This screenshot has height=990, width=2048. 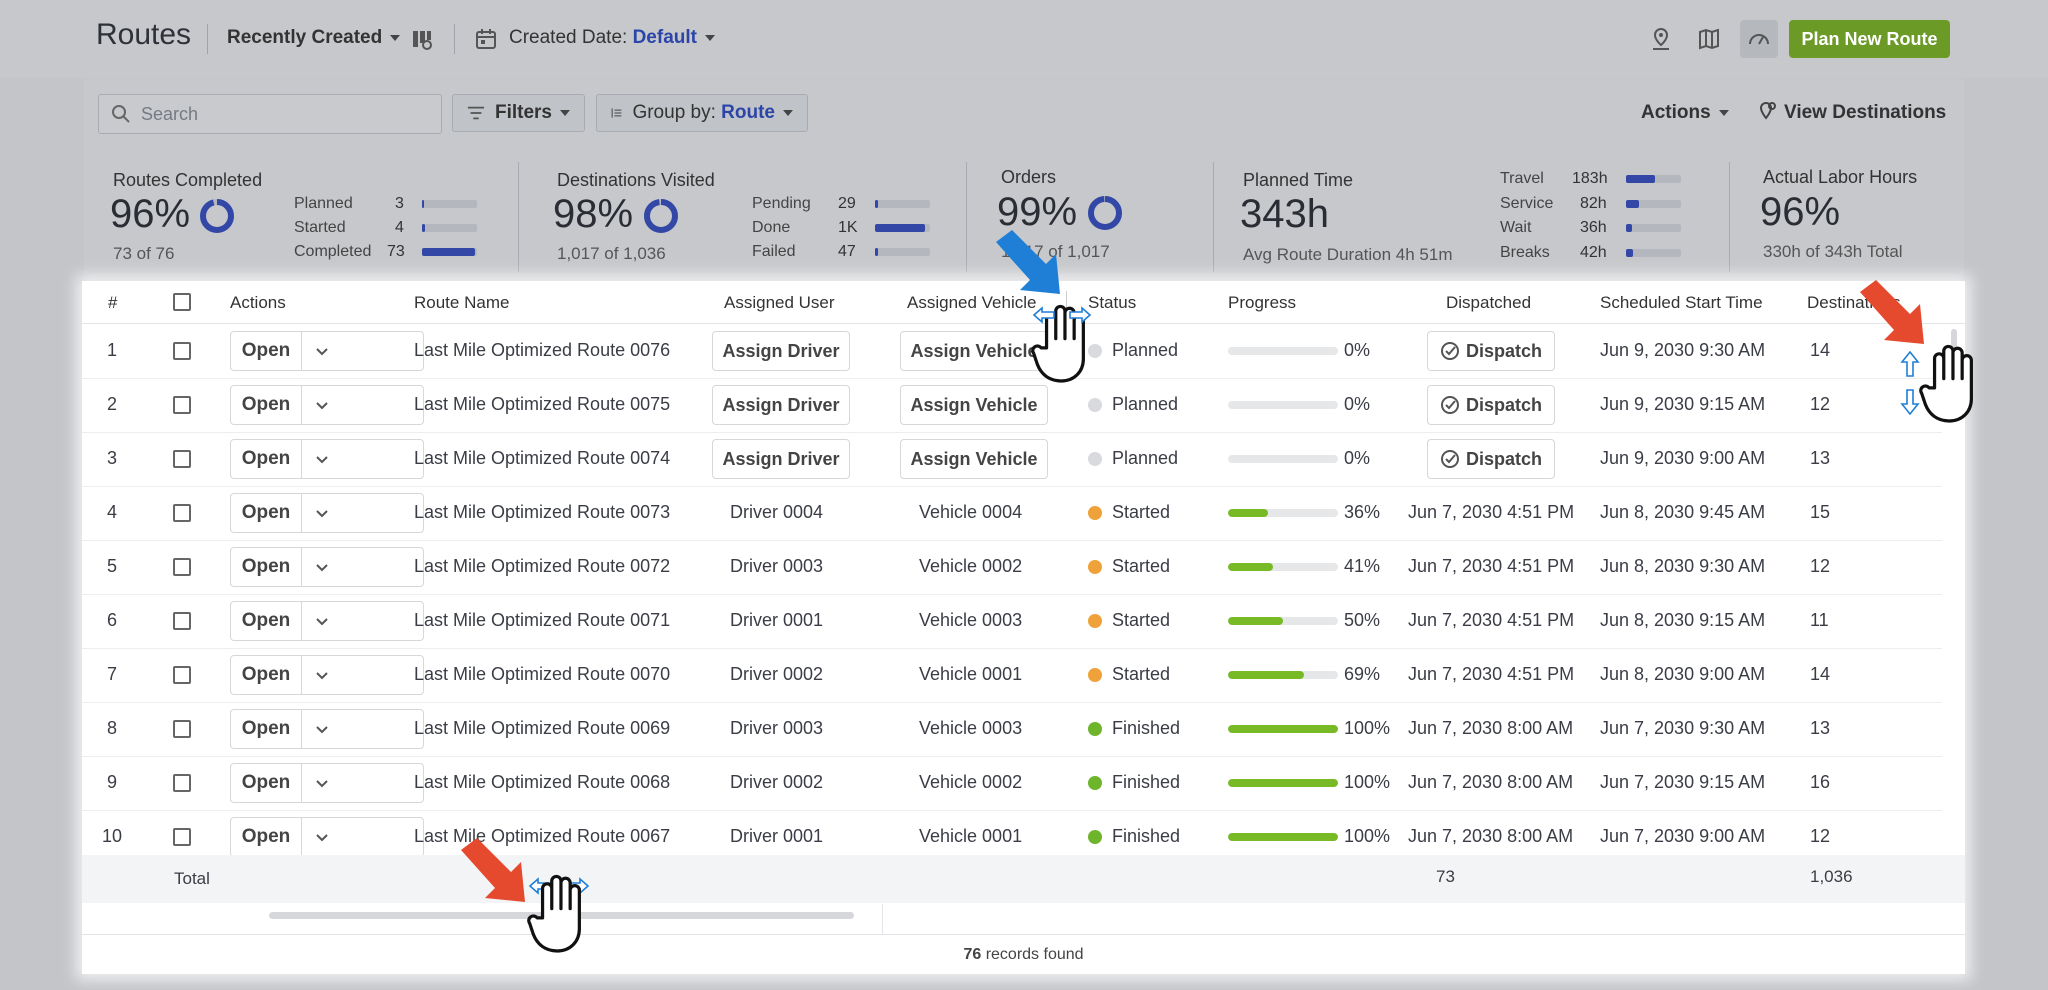 What do you see at coordinates (542, 404) in the screenshot?
I see `route-name: Last Mile Optimized Route 0075` at bounding box center [542, 404].